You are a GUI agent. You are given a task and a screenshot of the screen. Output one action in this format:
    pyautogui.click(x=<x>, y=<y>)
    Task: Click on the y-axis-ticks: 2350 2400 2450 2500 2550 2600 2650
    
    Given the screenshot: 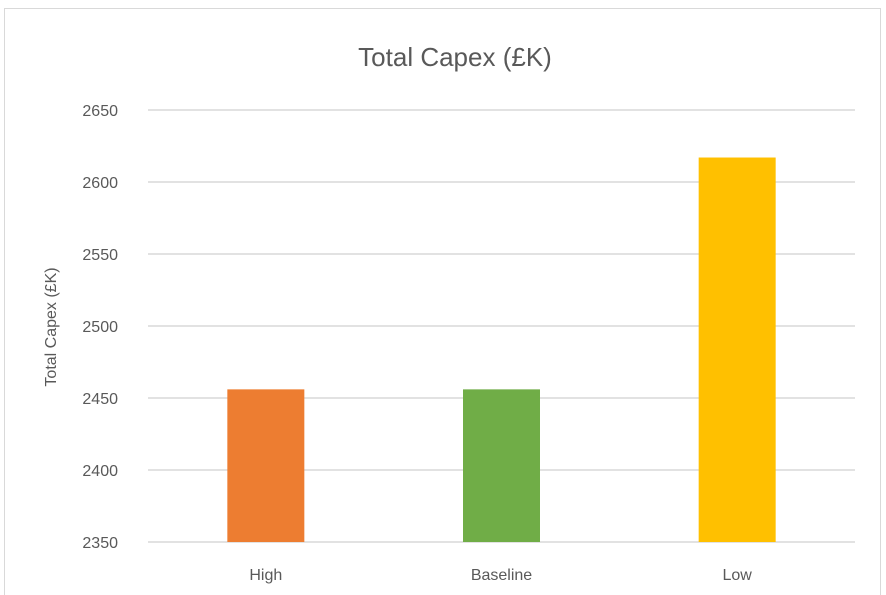 What is the action you would take?
    pyautogui.click(x=100, y=327)
    